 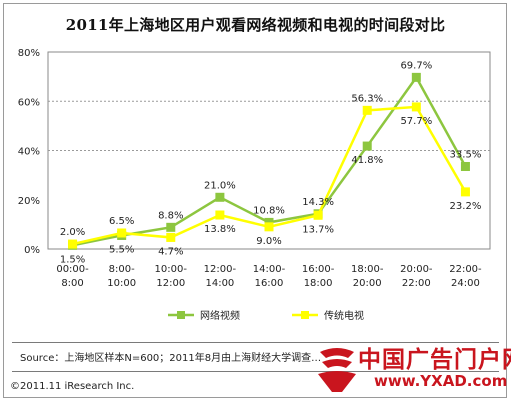 What do you see at coordinates (121, 283) in the screenshot?
I see `x-tick-label: 10:00` at bounding box center [121, 283].